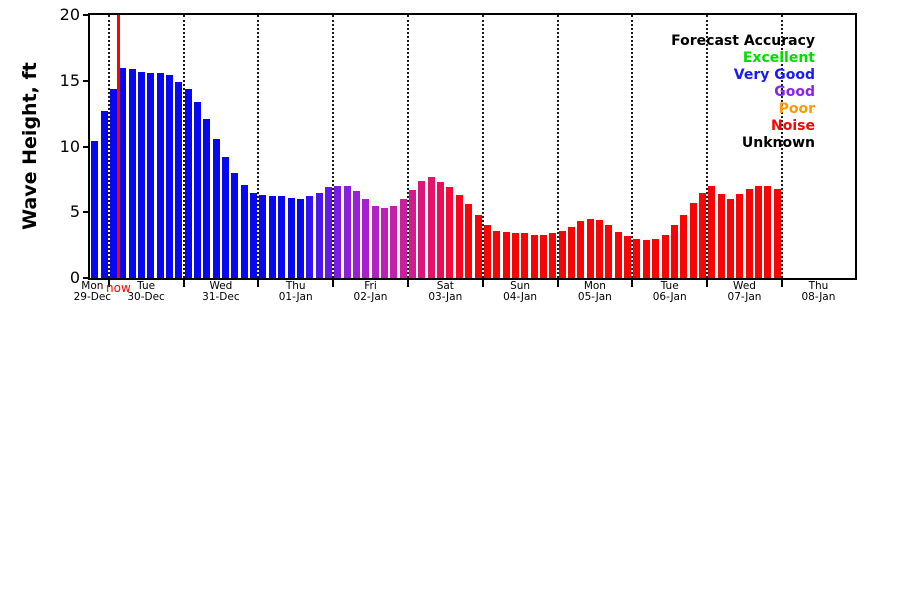 The width and height of the screenshot is (900, 600). What do you see at coordinates (295, 297) in the screenshot?
I see `x-day-date: 01-Jan` at bounding box center [295, 297].